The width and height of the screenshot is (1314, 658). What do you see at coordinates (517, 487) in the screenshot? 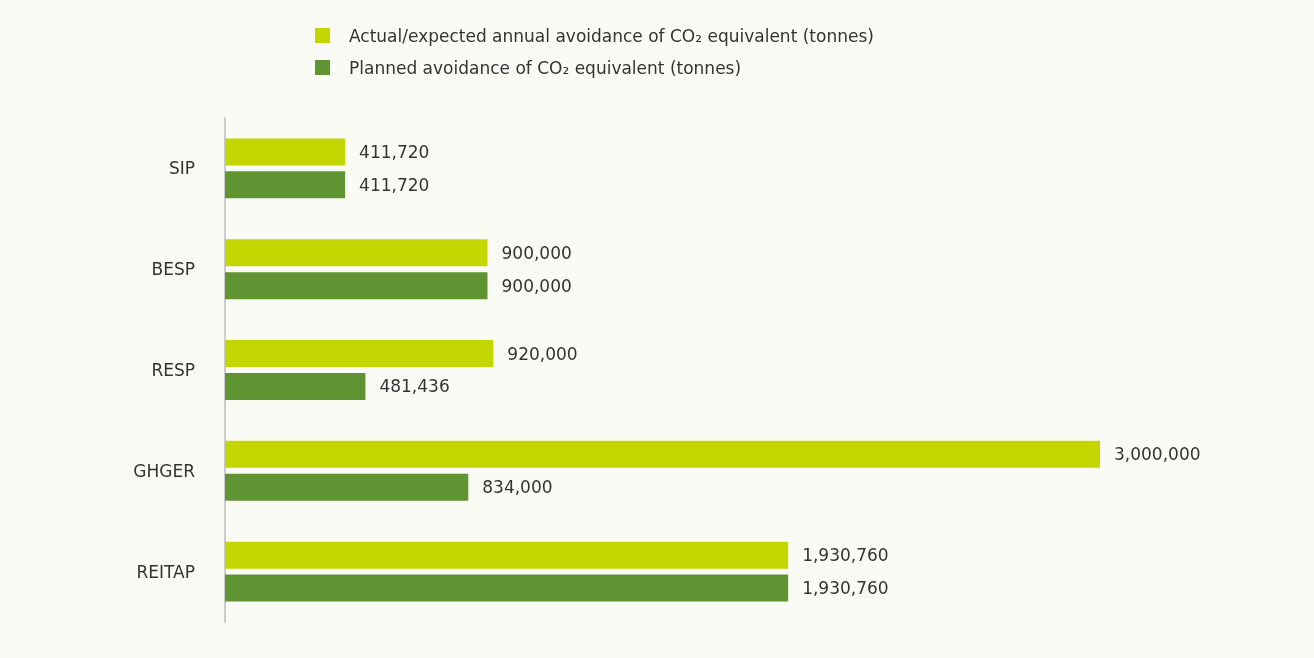
I see `data-label: 834,000` at bounding box center [517, 487].